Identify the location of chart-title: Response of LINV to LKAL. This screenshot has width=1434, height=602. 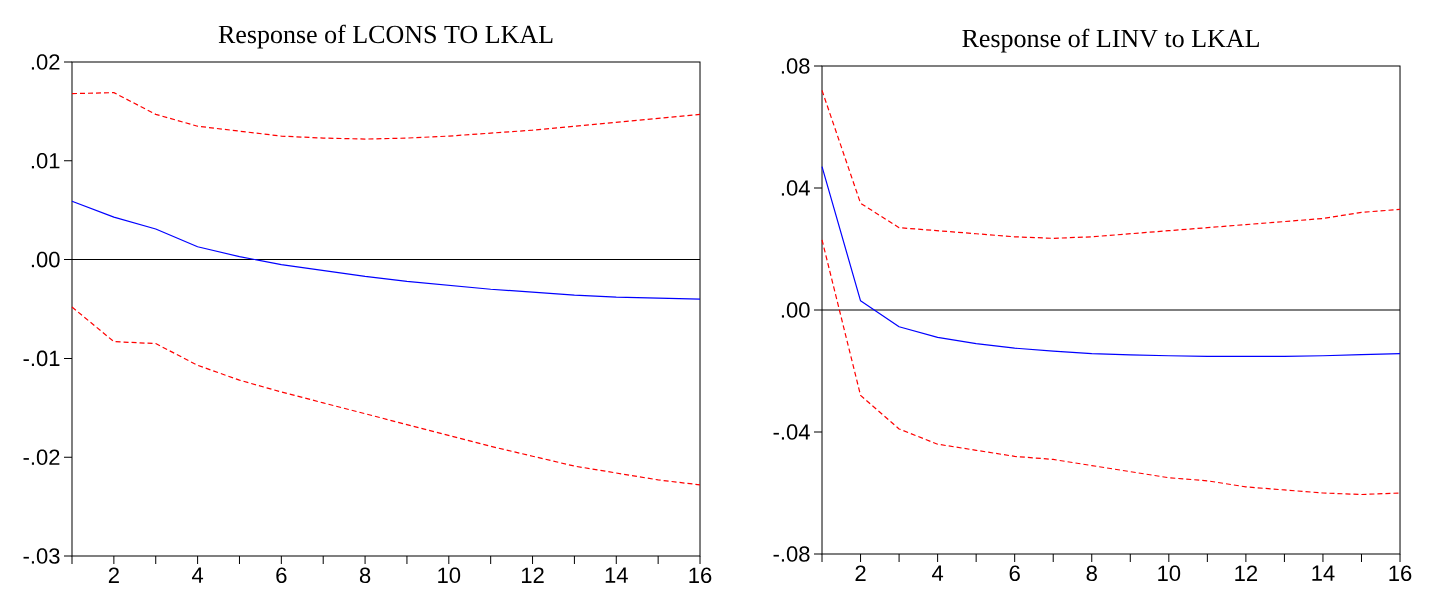
(1110, 40).